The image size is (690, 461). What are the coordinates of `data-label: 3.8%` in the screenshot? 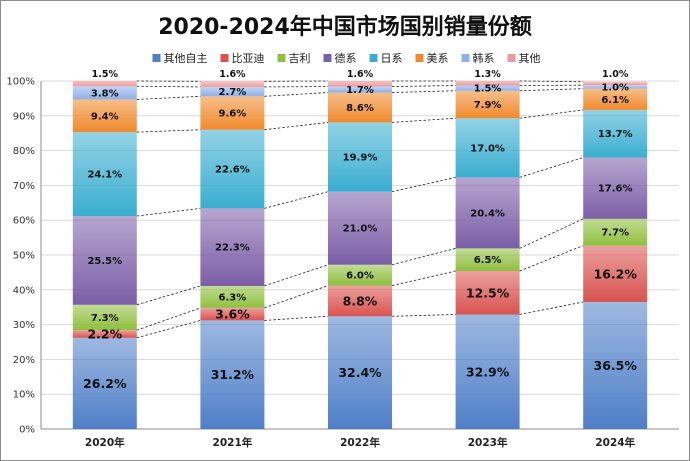 It's located at (105, 93).